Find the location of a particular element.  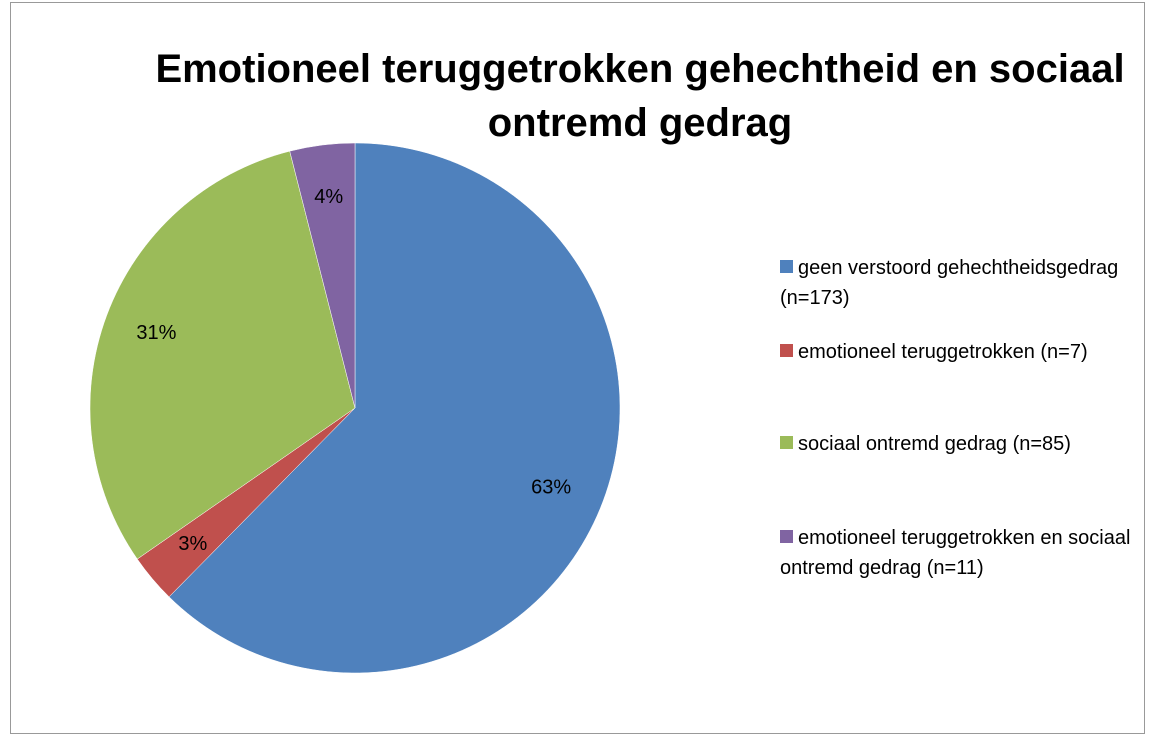

data-label: 63% is located at coordinates (551, 488).